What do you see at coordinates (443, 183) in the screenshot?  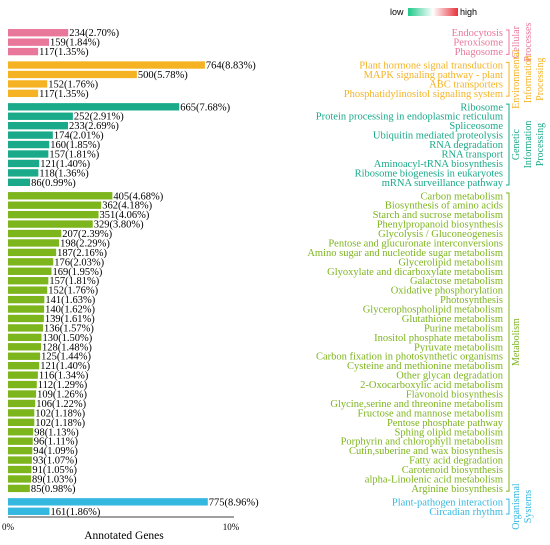 I see `category-label-mrna-surveillance-pathway: mRNA surveillance pathway` at bounding box center [443, 183].